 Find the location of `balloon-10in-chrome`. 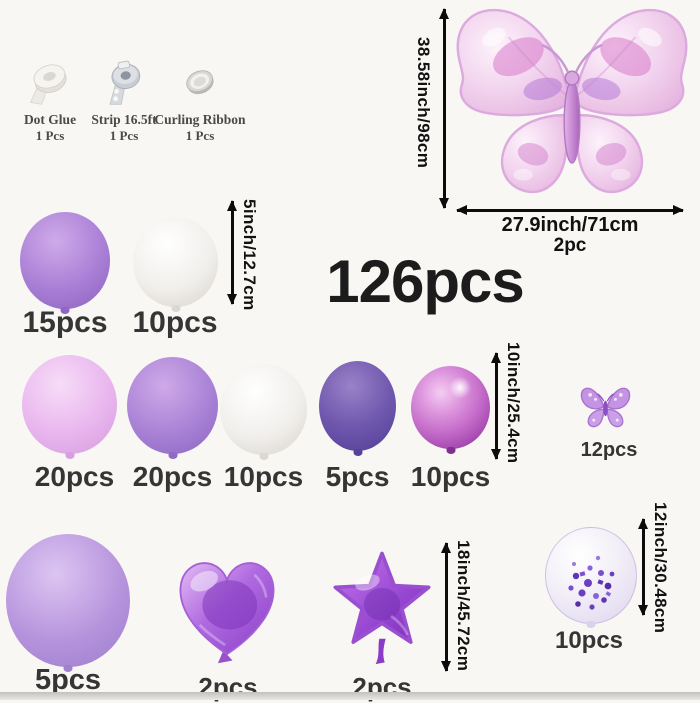

balloon-10in-chrome is located at coordinates (450, 410).